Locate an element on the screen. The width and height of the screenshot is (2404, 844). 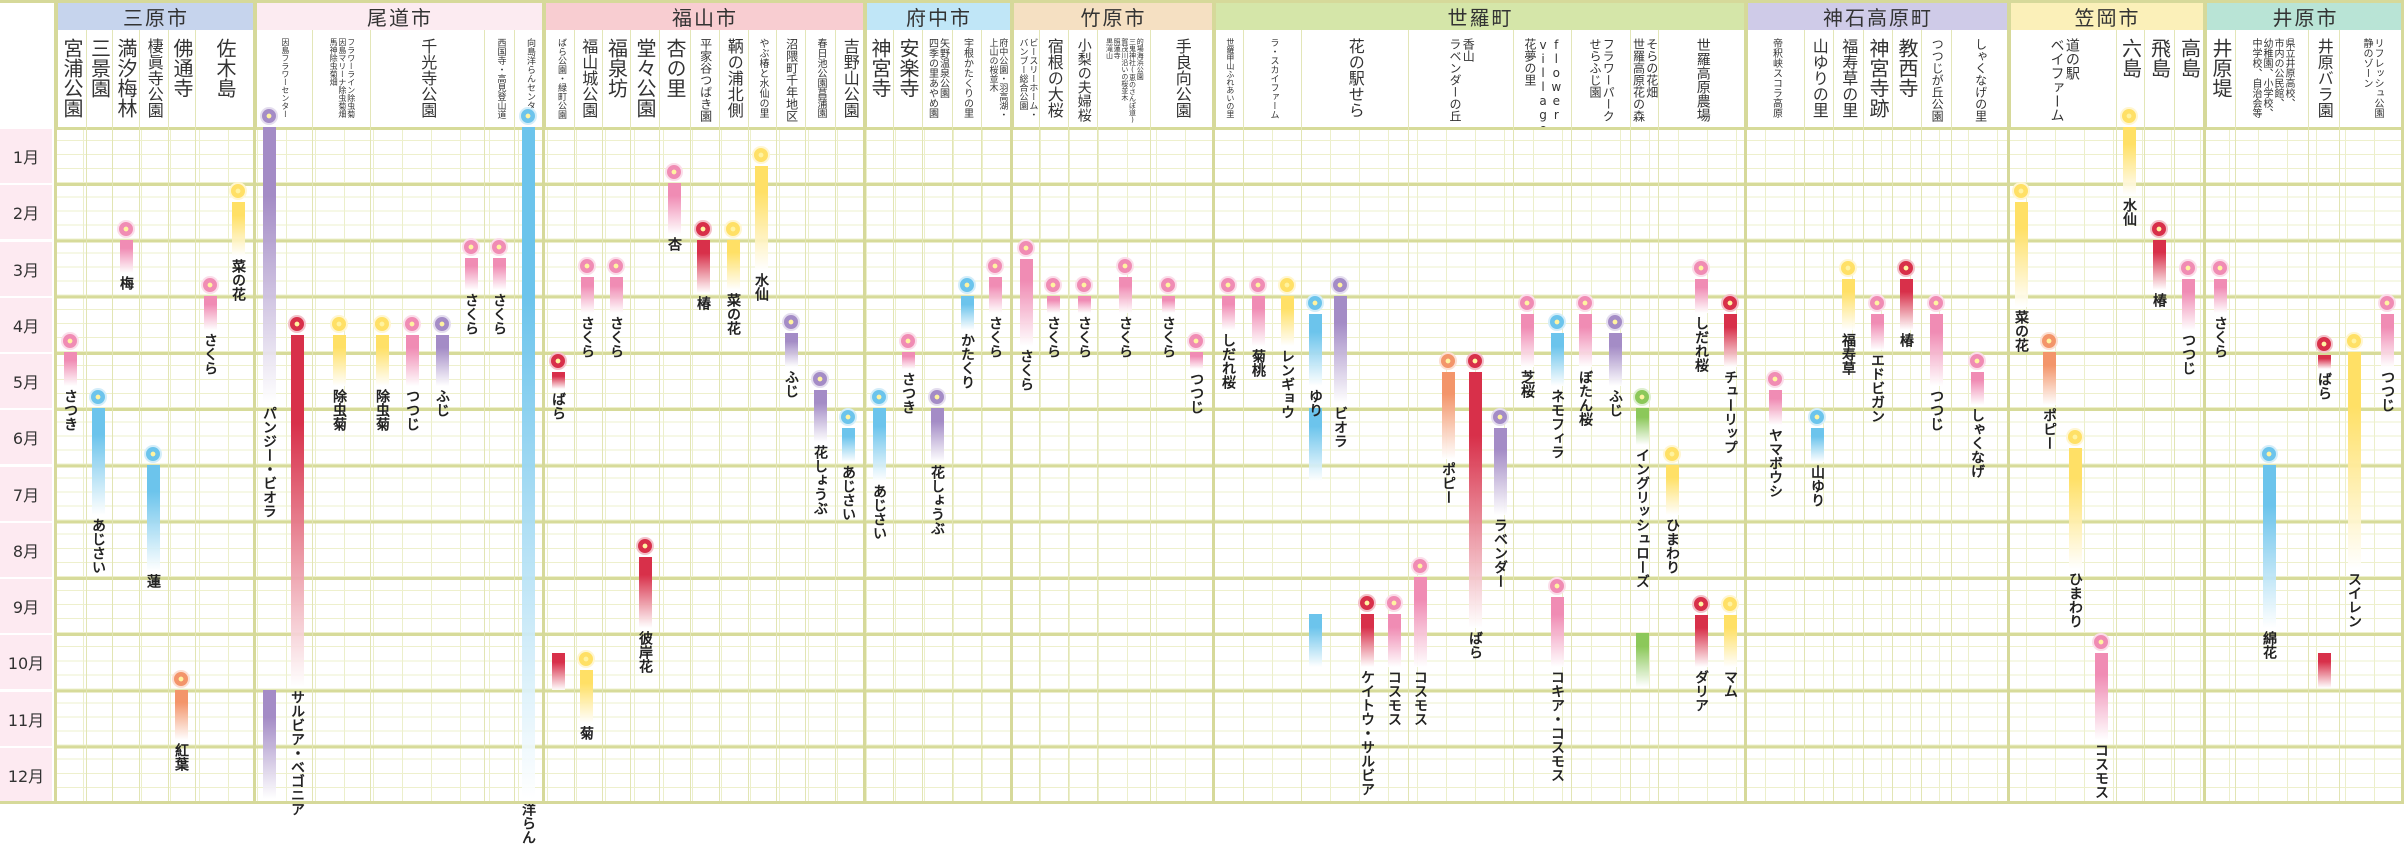
place-name: 福寿草の里 is located at coordinates (1849, 78).